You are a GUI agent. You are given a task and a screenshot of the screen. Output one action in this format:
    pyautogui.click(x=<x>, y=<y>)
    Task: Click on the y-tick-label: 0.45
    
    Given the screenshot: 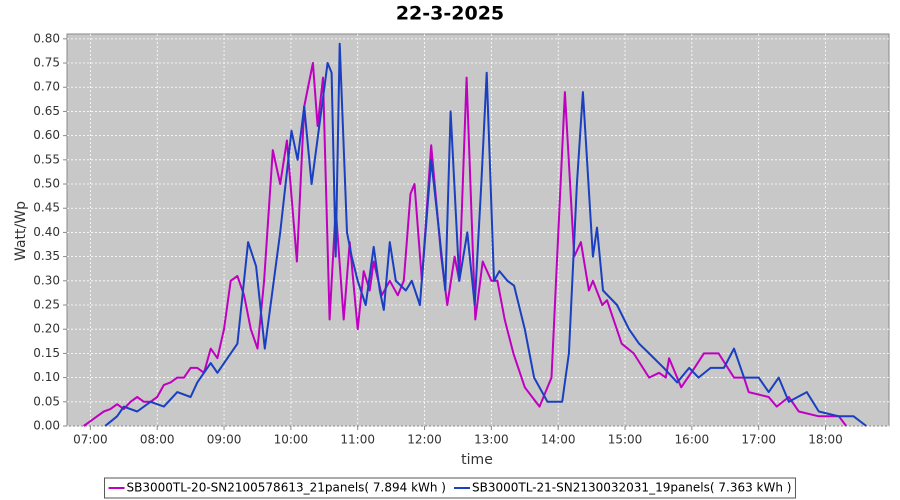 What is the action you would take?
    pyautogui.click(x=46, y=208)
    